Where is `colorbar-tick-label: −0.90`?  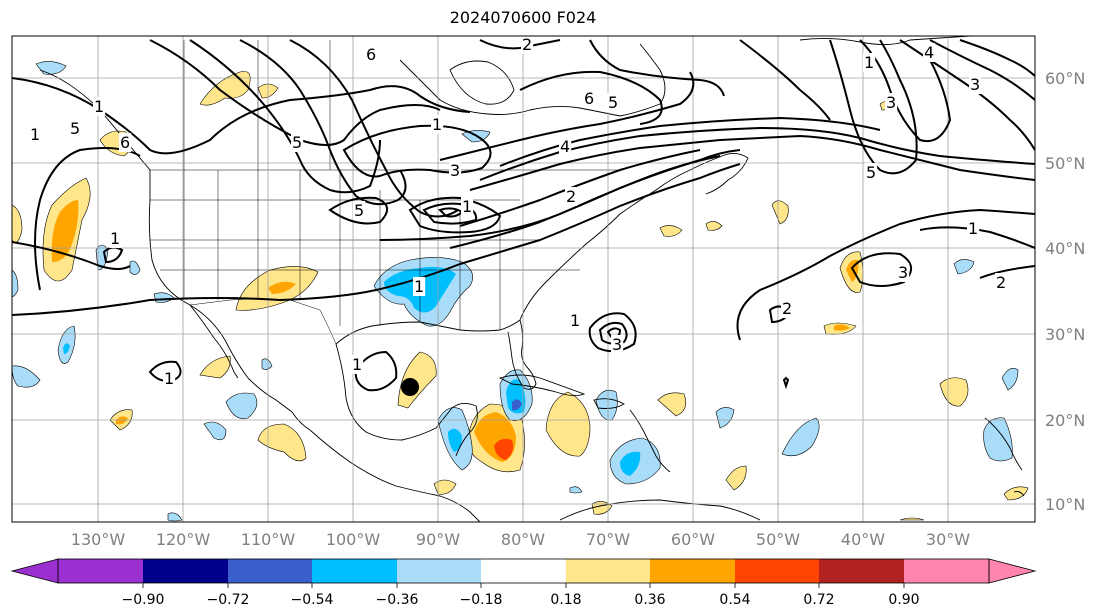
colorbar-tick-label: −0.90 is located at coordinates (143, 600).